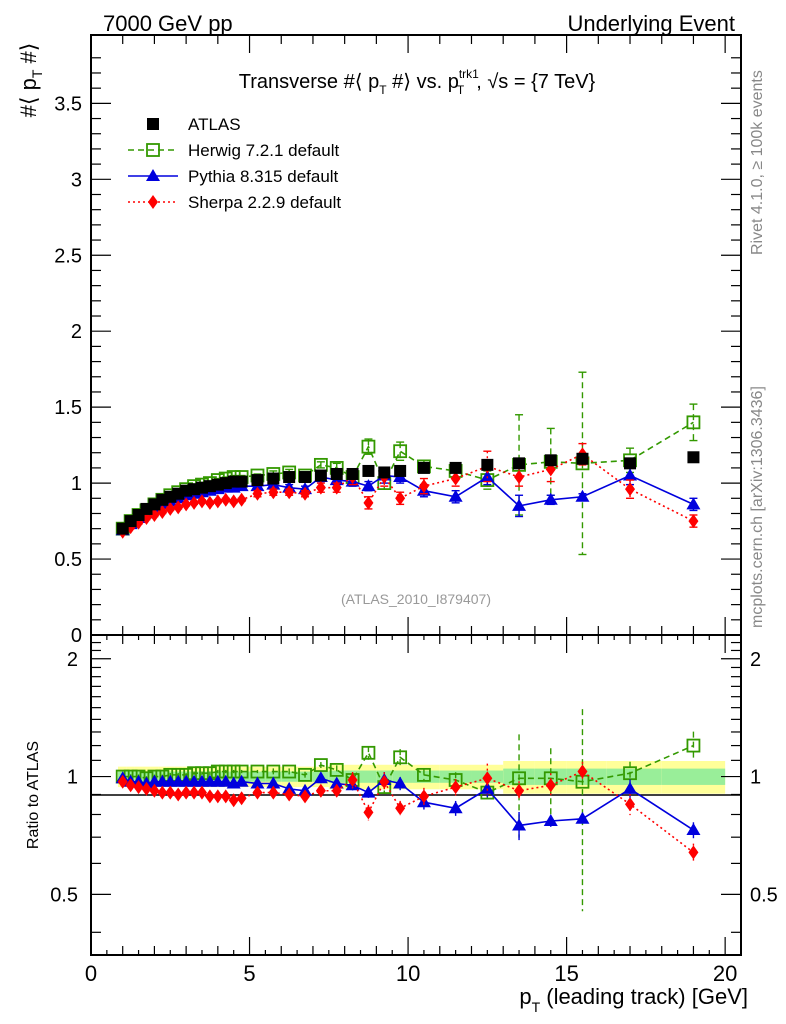 The height and width of the screenshot is (1024, 786). What do you see at coordinates (651, 23) in the screenshot?
I see `header-right: Underlying Event` at bounding box center [651, 23].